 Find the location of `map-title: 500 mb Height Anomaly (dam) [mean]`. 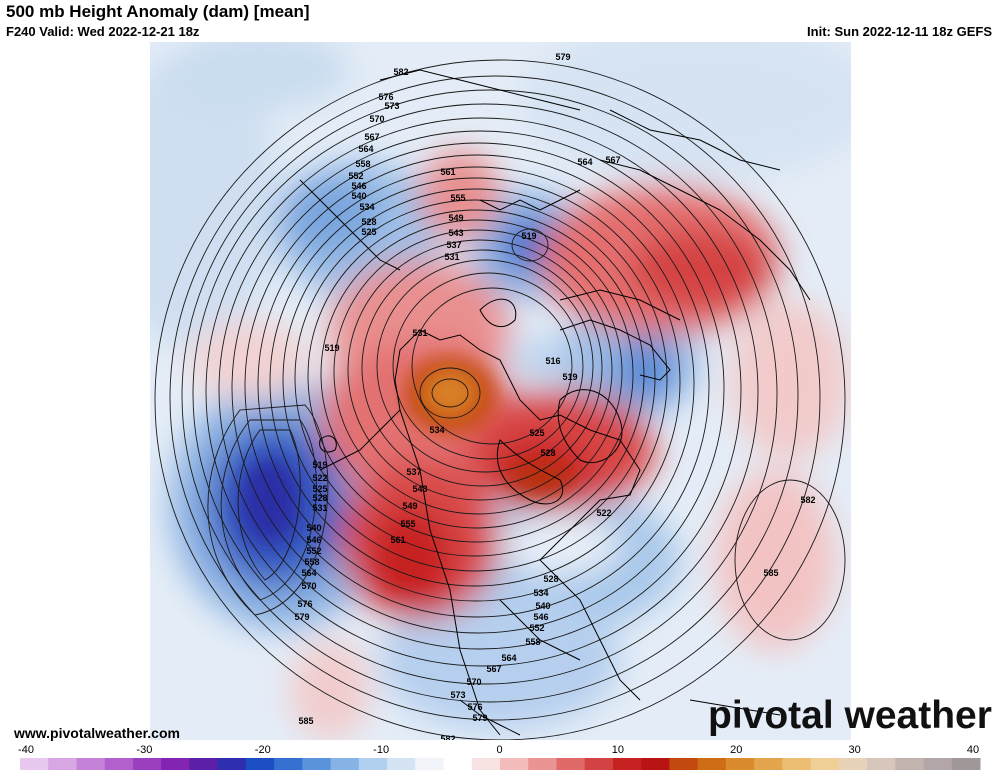

map-title: 500 mb Height Anomaly (dam) [mean] is located at coordinates (158, 11).